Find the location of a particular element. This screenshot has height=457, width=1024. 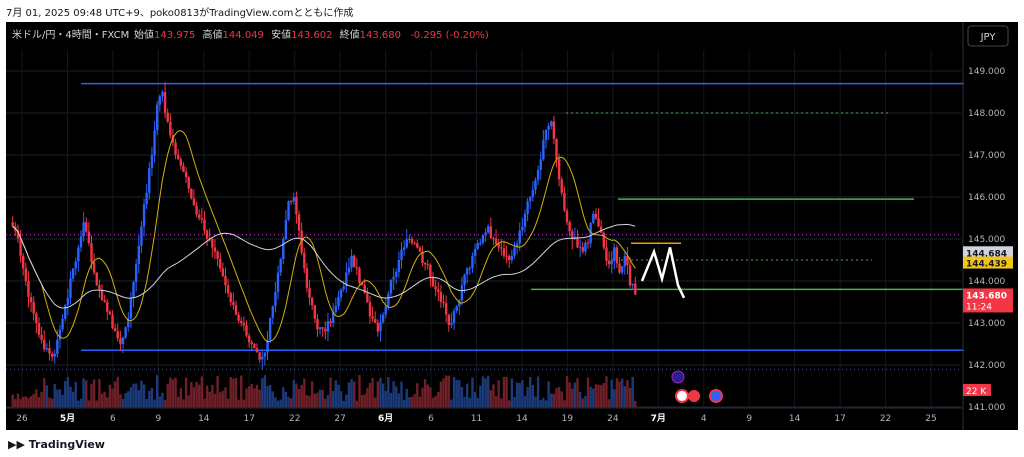

currency-button is located at coordinates (988, 36).